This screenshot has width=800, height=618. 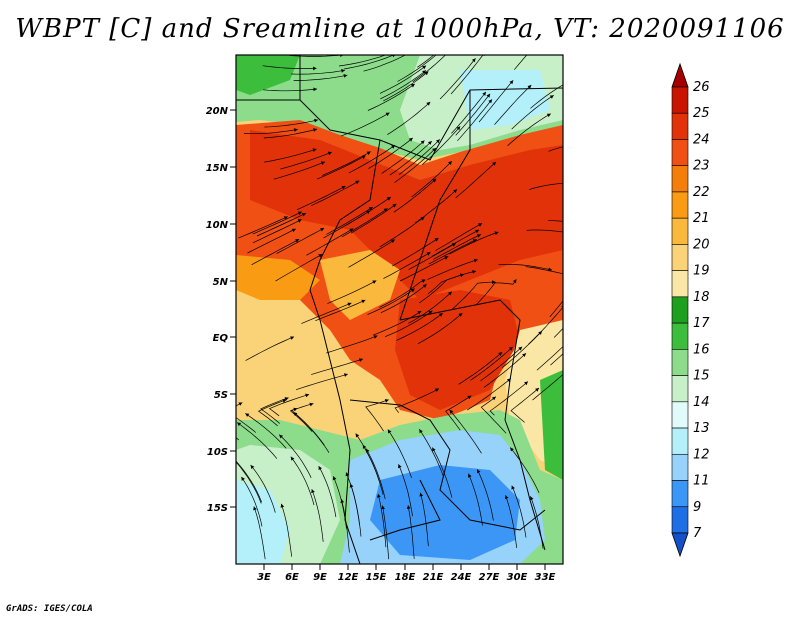 I want to click on colorbar-level-label: 25, so click(x=701, y=113).